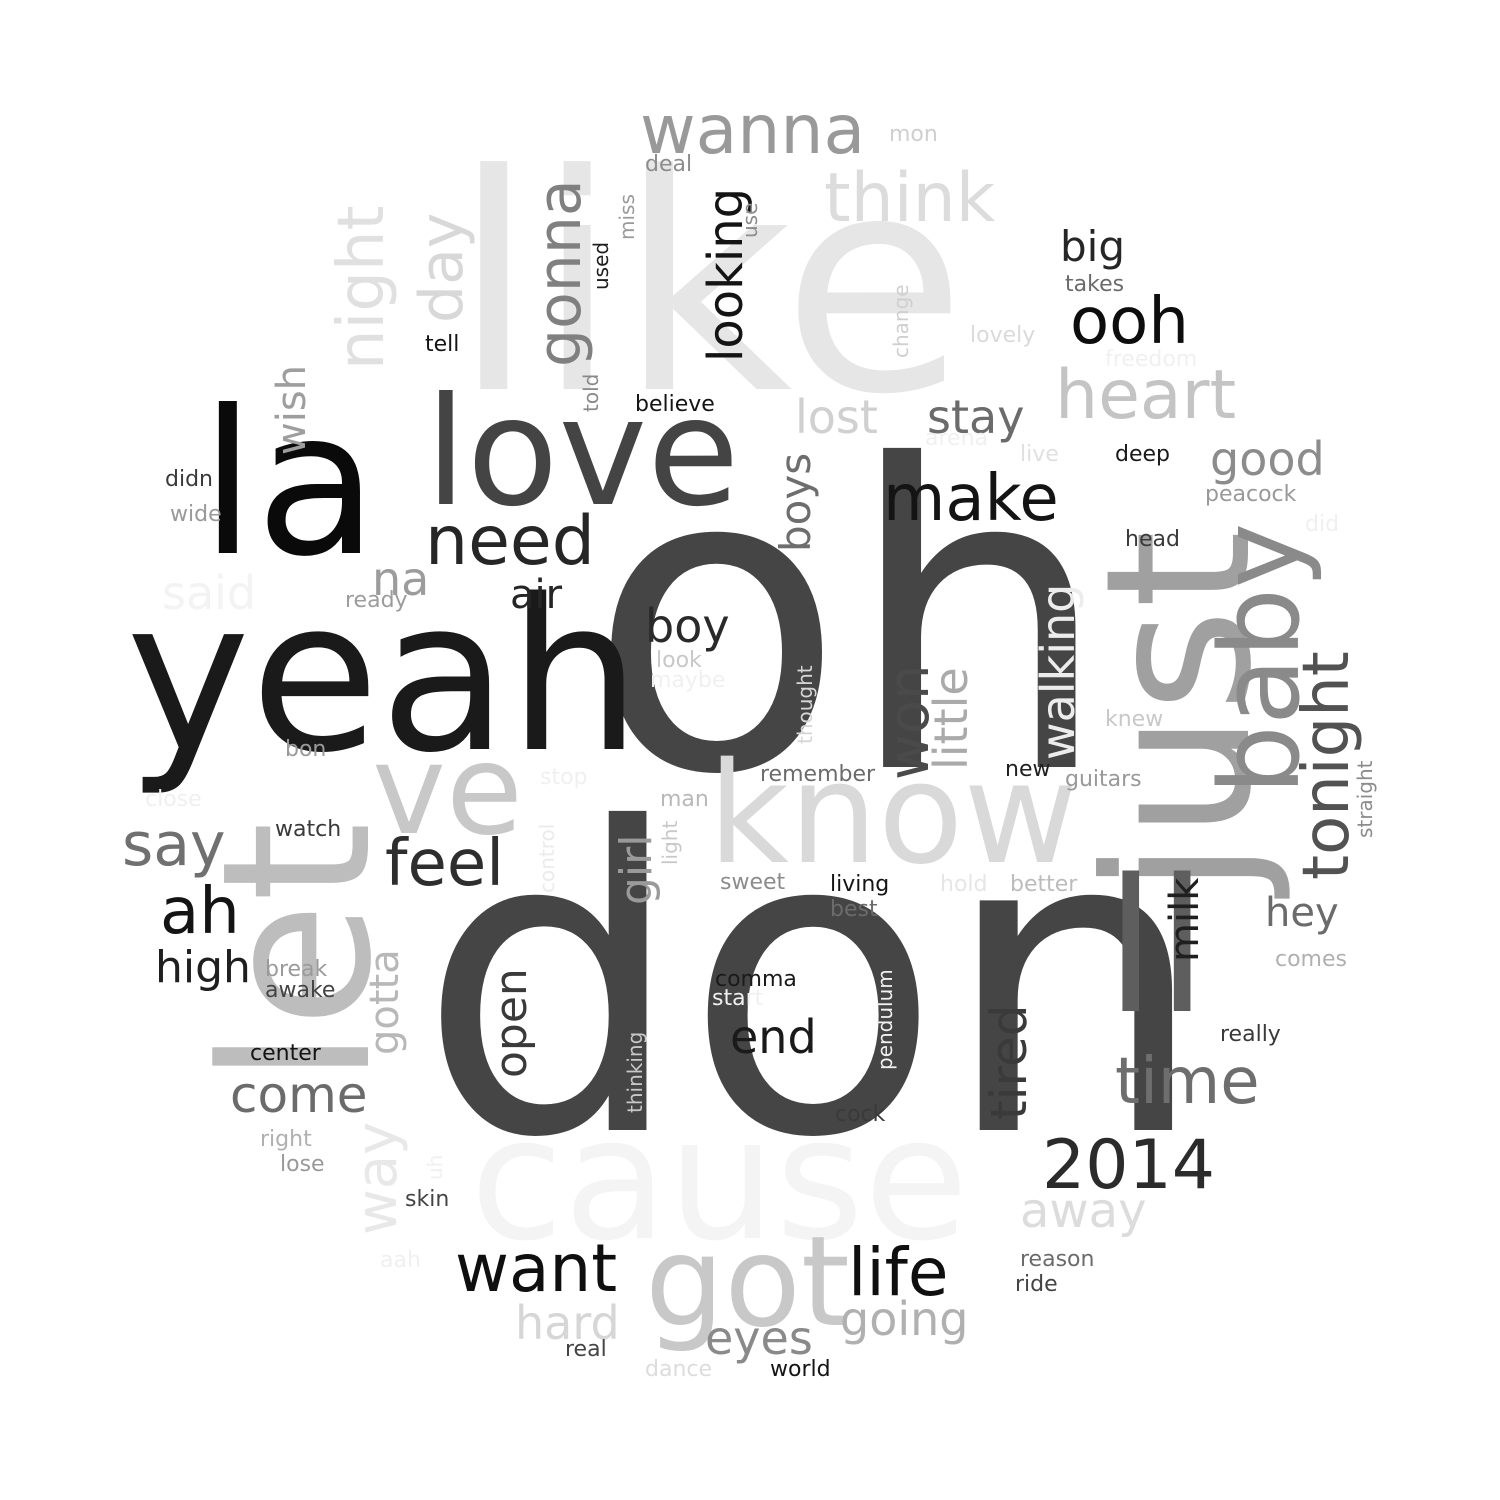 The width and height of the screenshot is (1500, 1500). I want to click on word-pendulum: pendulum, so click(885, 1019).